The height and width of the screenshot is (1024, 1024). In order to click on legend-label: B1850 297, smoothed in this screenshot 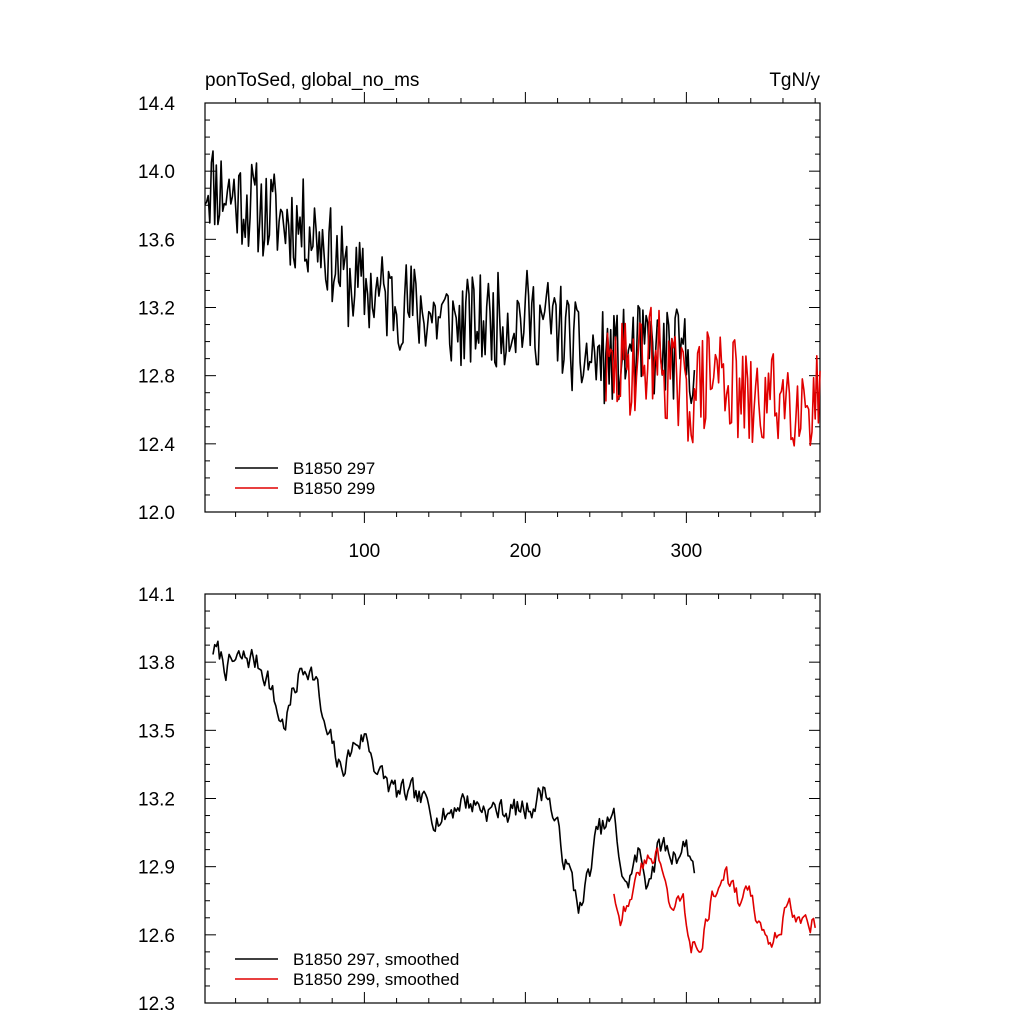, I will do `click(376, 959)`.